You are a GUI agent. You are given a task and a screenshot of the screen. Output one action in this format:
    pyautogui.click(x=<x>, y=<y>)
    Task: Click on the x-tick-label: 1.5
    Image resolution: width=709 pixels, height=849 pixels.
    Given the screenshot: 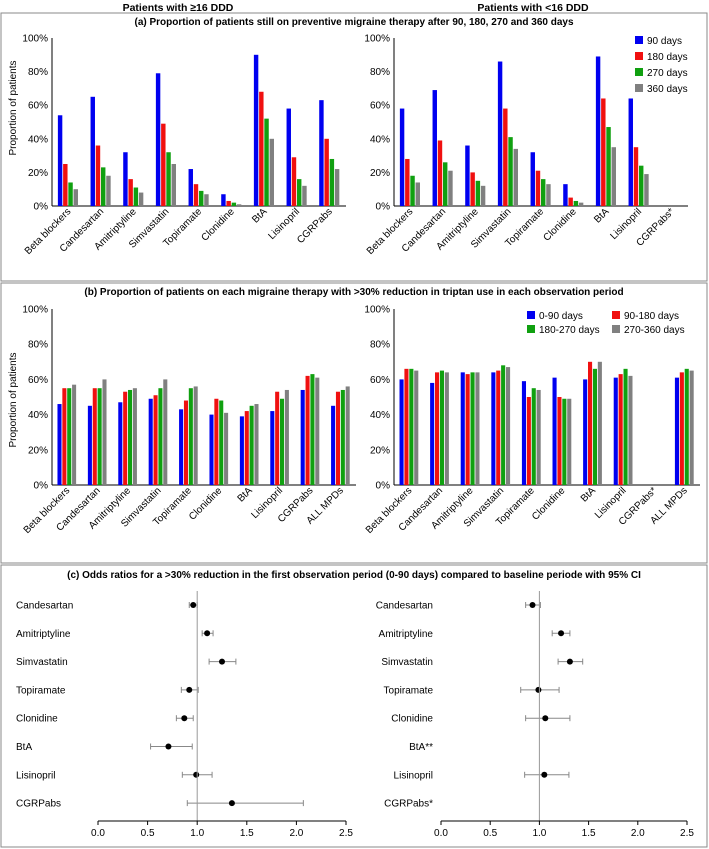 What is the action you would take?
    pyautogui.click(x=589, y=833)
    